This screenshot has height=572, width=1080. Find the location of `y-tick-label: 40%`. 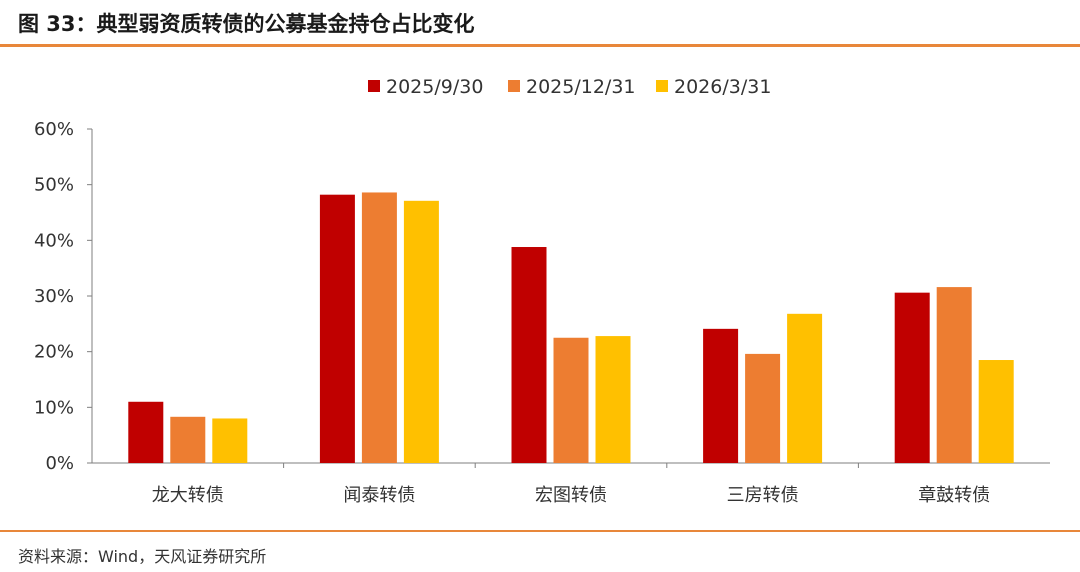

y-tick-label: 40% is located at coordinates (54, 240).